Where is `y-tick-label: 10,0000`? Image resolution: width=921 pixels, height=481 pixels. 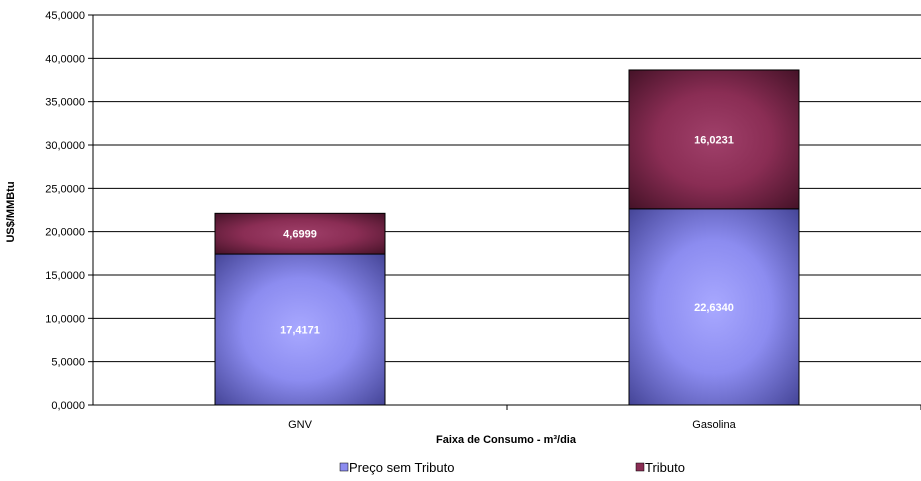
y-tick-label: 10,0000 is located at coordinates (65, 319).